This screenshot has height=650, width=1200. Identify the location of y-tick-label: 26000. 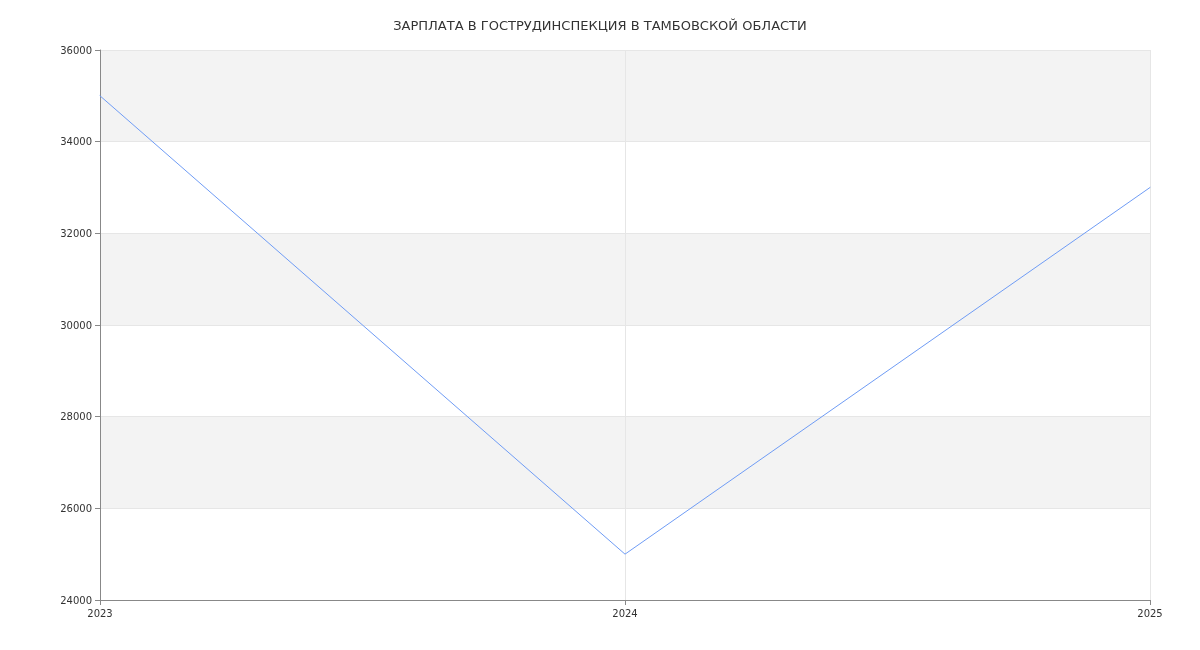
(76, 508).